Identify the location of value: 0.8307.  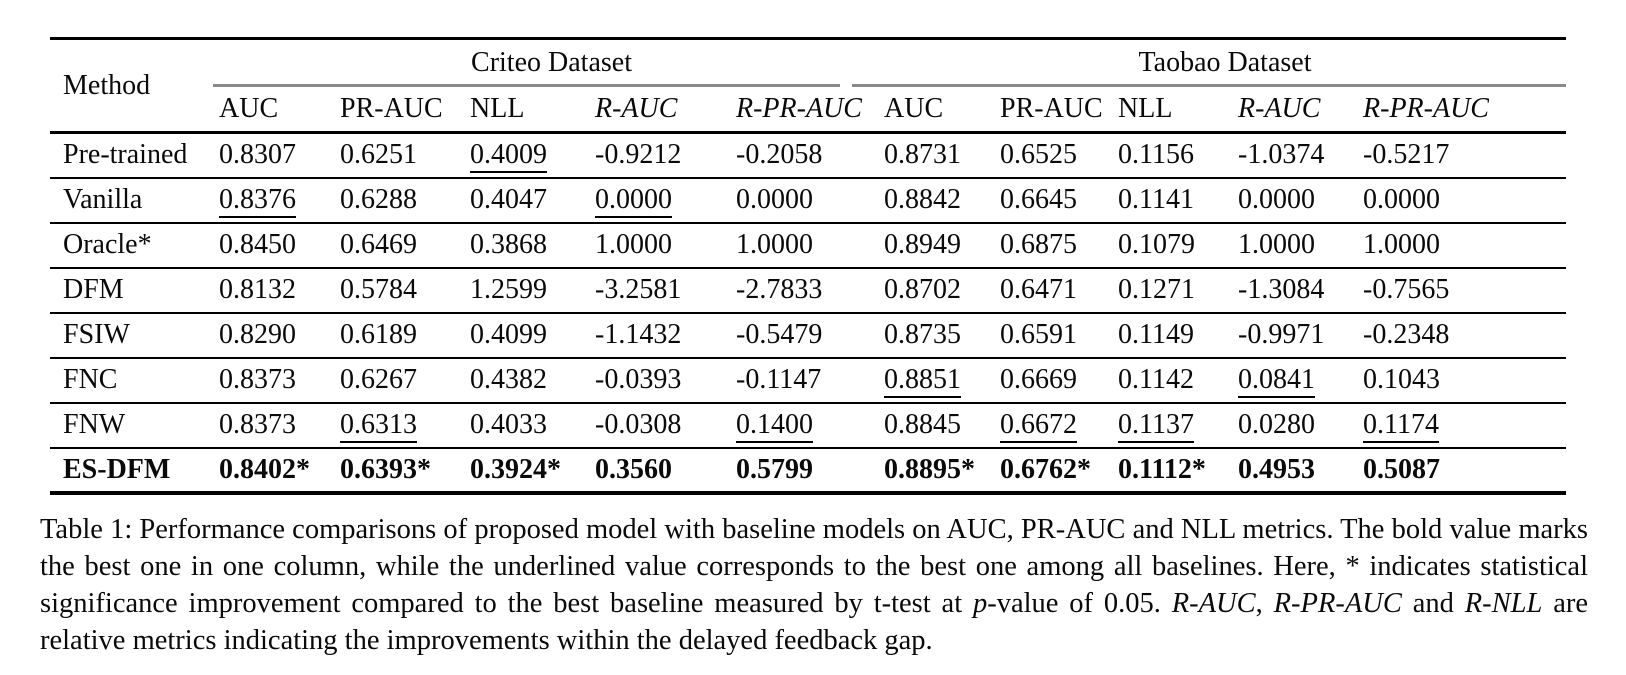
(257, 155).